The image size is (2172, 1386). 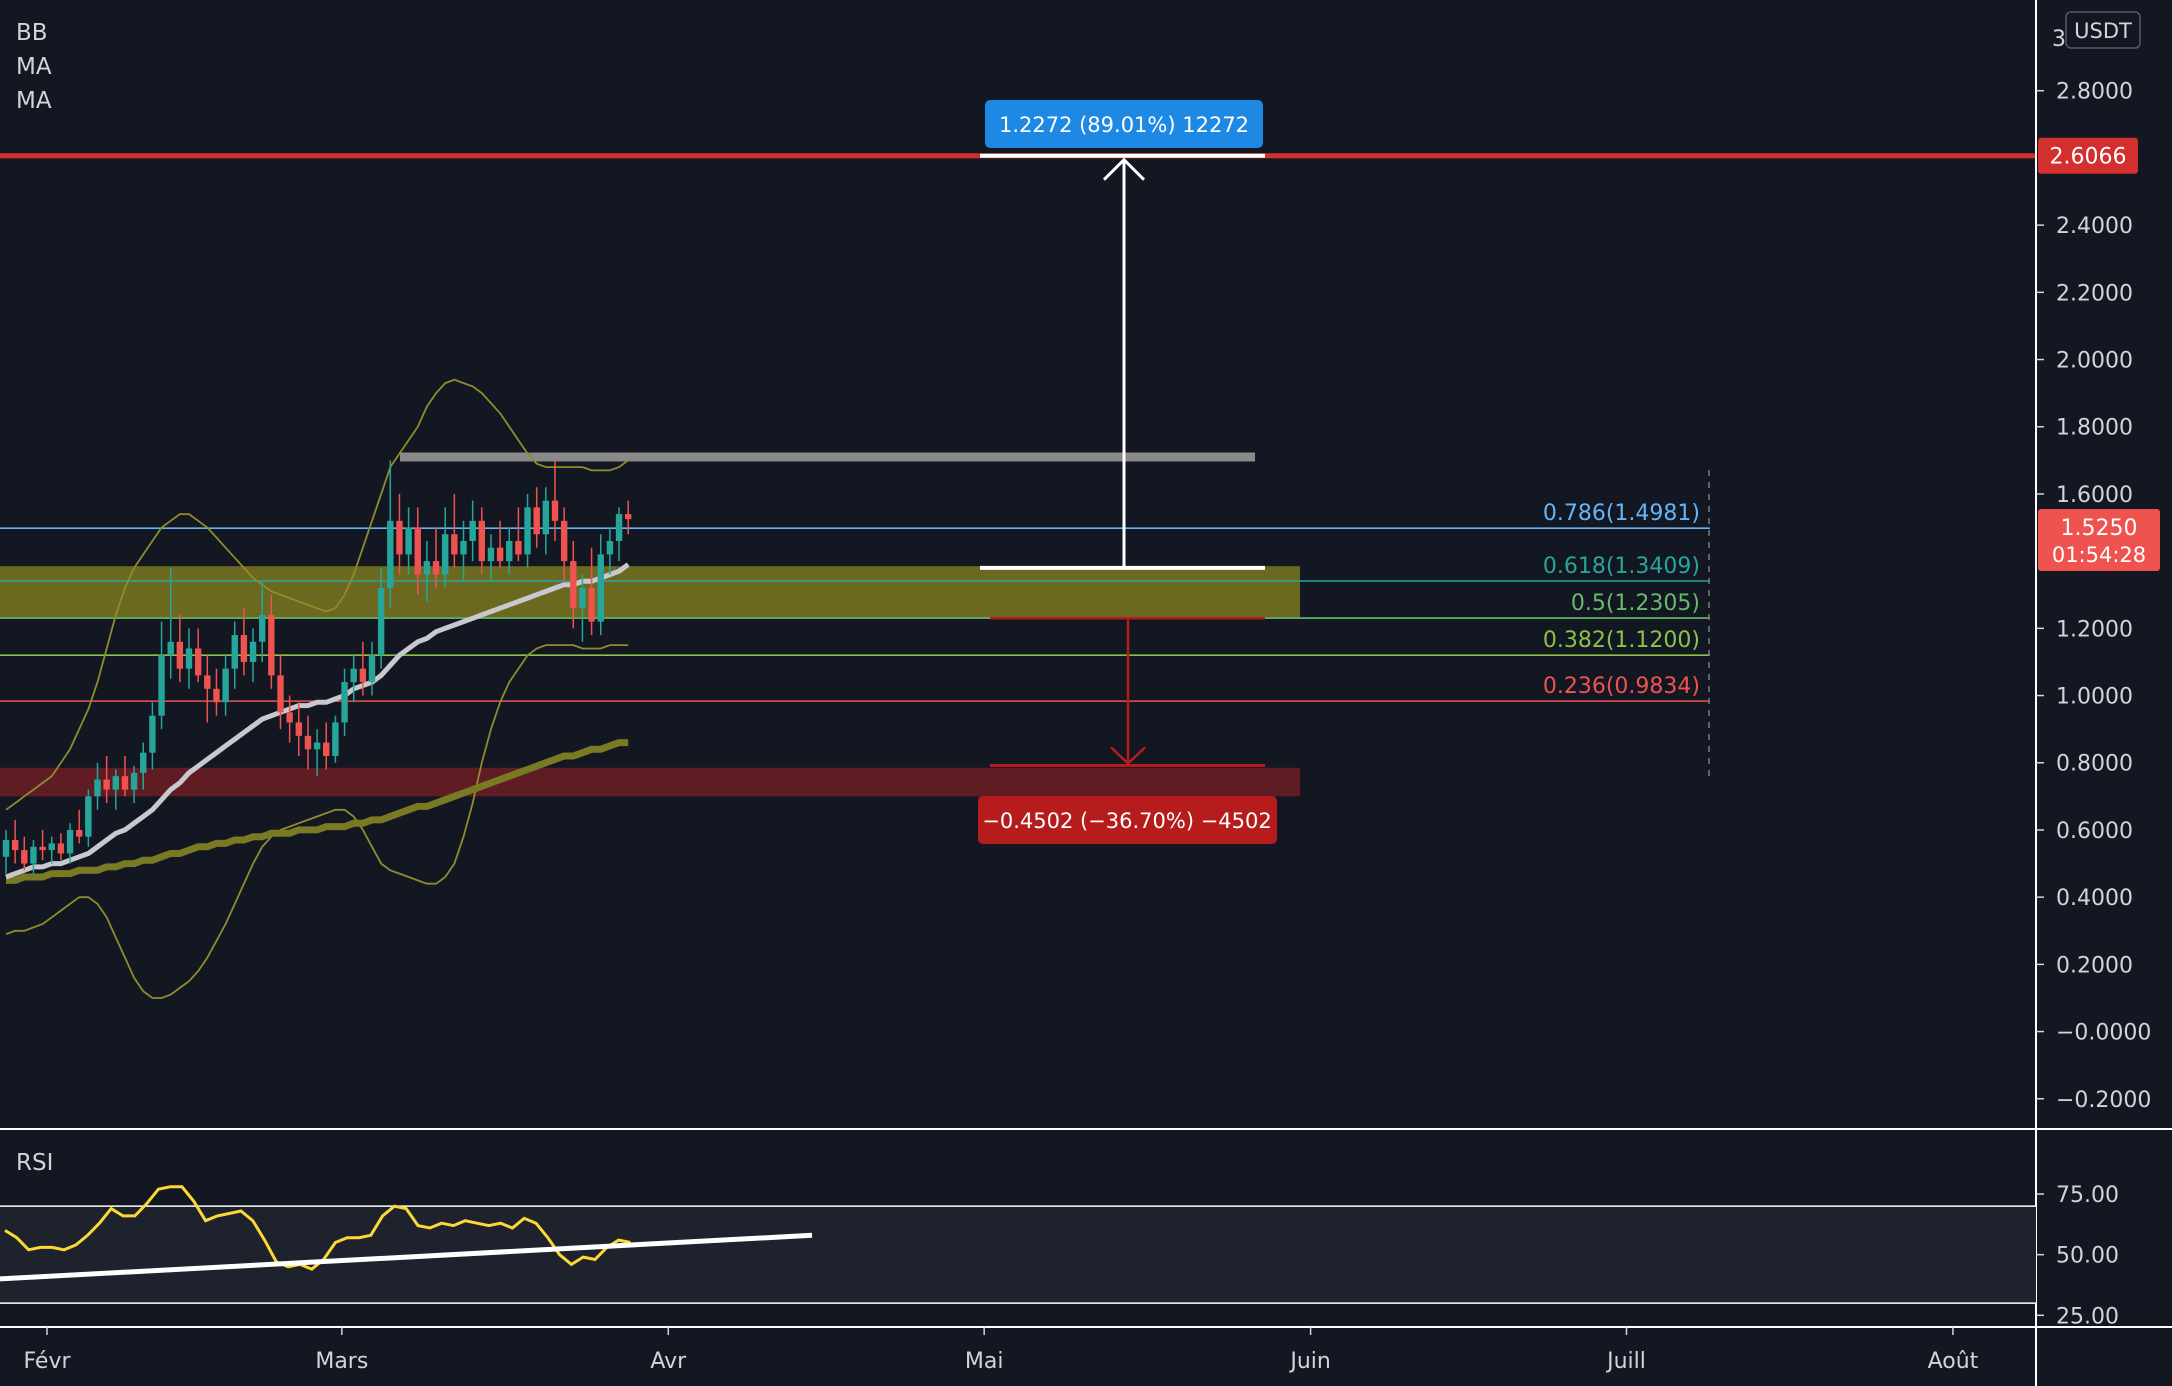 I want to click on candles-layer, so click(x=317, y=667).